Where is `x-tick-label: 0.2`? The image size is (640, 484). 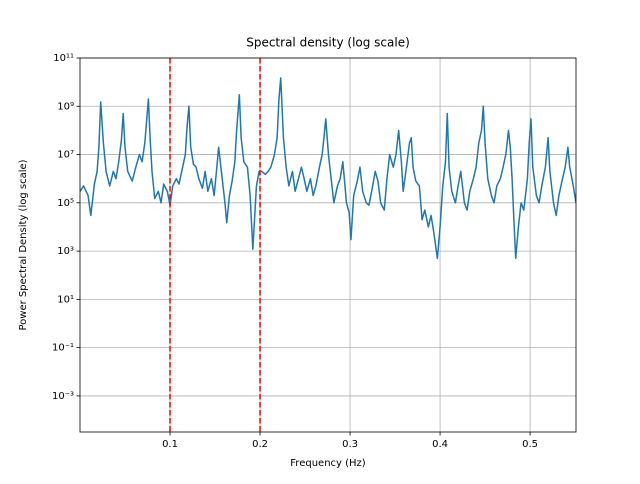 x-tick-label: 0.2 is located at coordinates (260, 444).